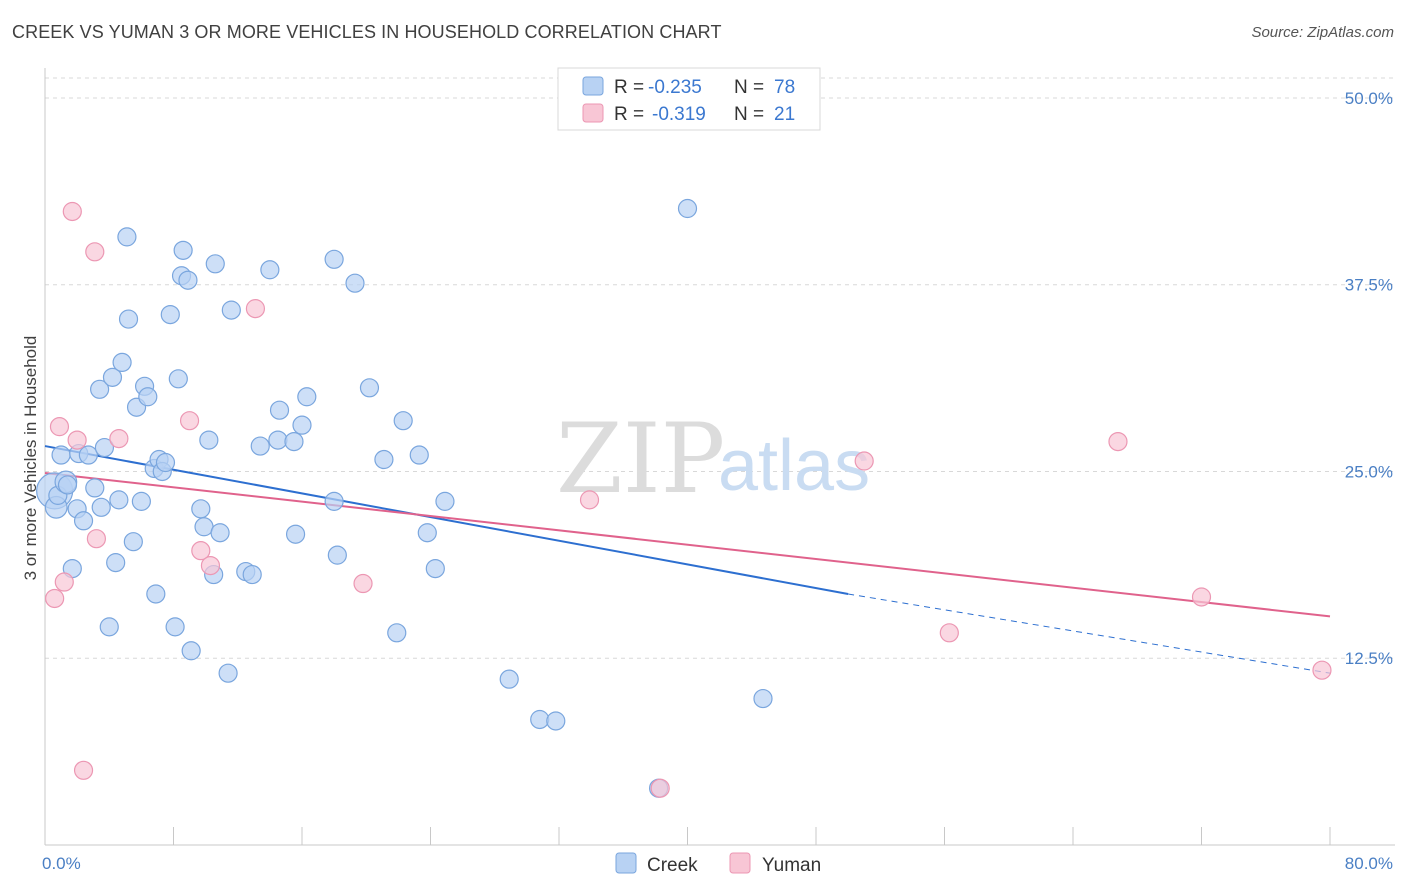  Describe the element at coordinates (675, 87) in the screenshot. I see `legend-creek-r-value: -0.235` at that location.